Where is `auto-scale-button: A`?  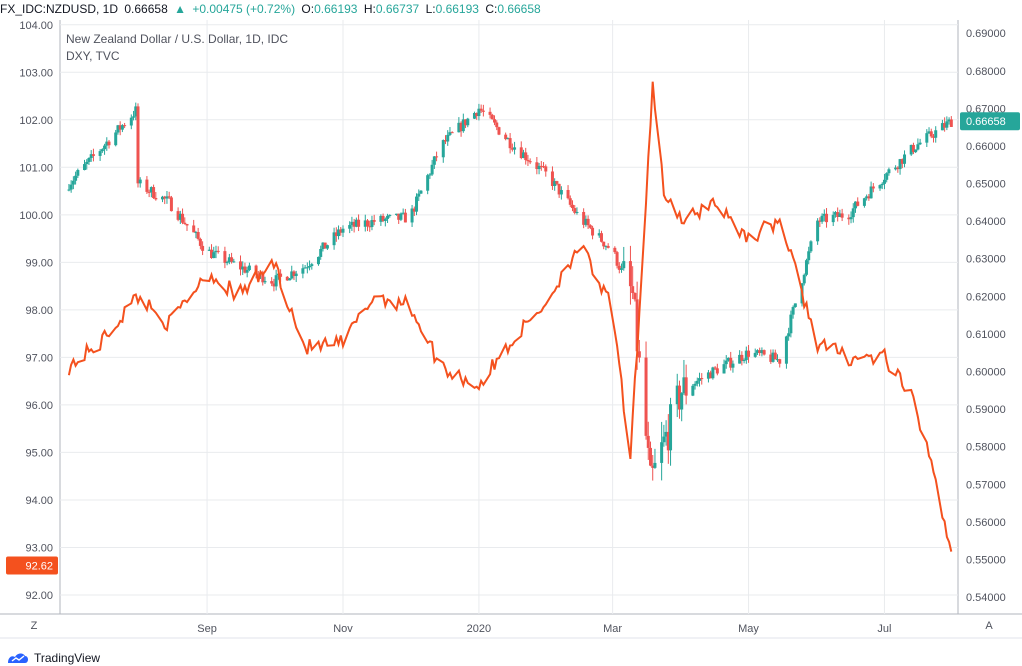 auto-scale-button: A is located at coordinates (989, 626).